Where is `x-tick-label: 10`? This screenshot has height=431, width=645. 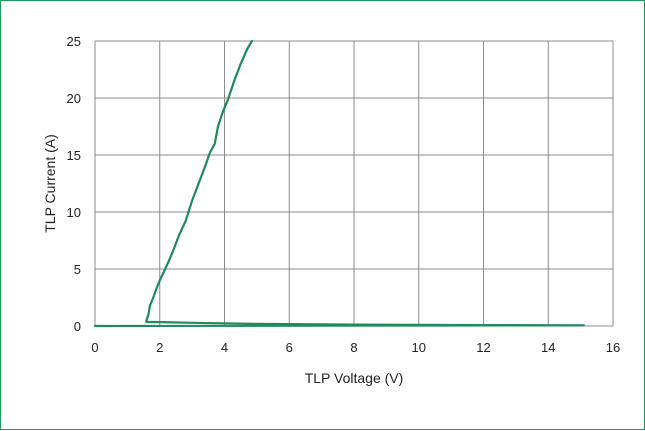
x-tick-label: 10 is located at coordinates (419, 347).